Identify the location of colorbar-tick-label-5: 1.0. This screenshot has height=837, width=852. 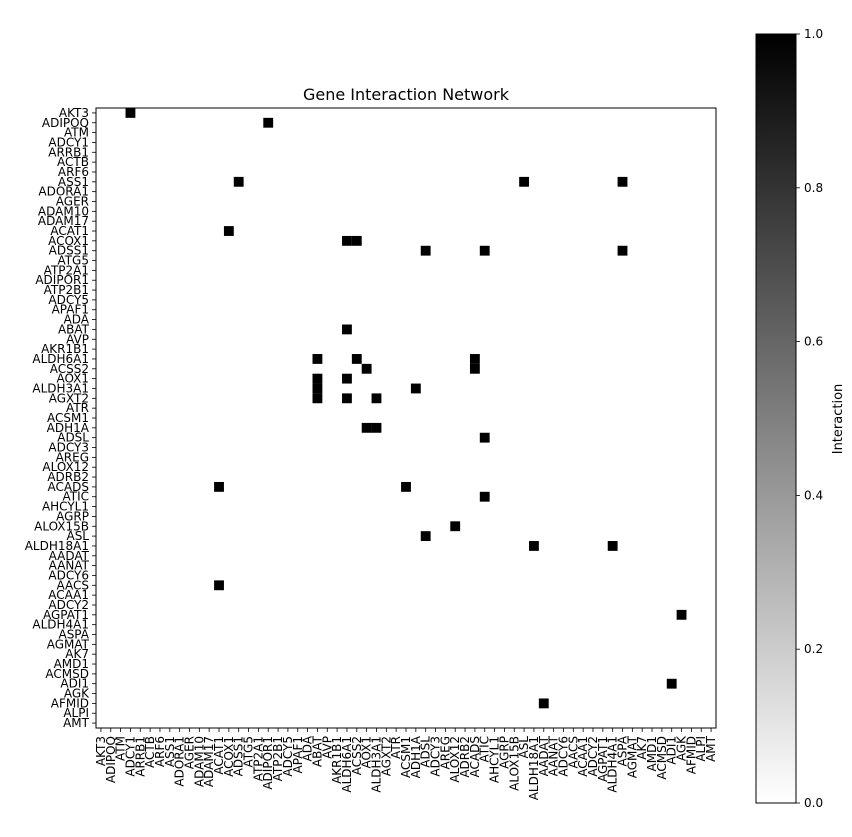
(813, 34).